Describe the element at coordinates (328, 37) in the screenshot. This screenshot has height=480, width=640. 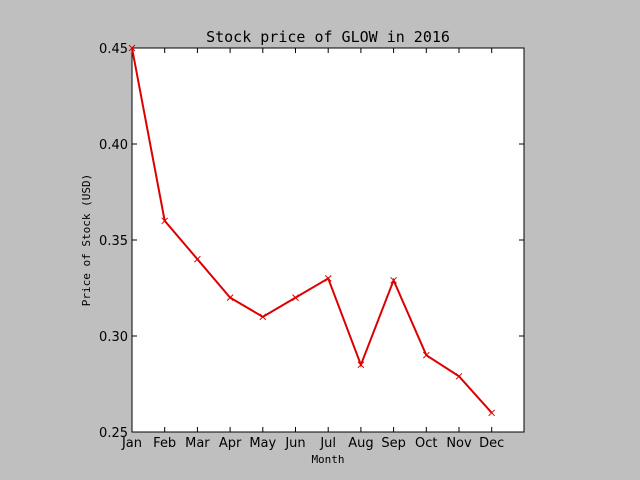
I see `chart-title: Stock price of GLOW in 2016` at that location.